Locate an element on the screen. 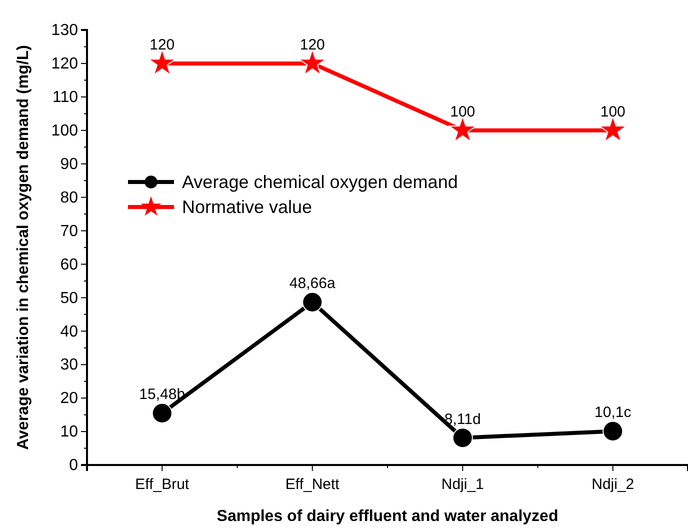 The image size is (688, 529). y-tick-label: 50 is located at coordinates (69, 298).